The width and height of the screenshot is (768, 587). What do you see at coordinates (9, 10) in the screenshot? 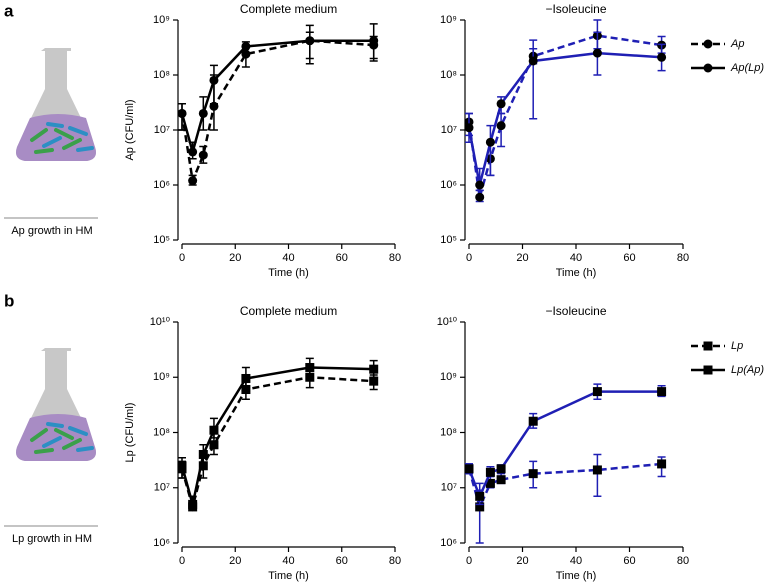
I see `panel-label: a` at bounding box center [9, 10].